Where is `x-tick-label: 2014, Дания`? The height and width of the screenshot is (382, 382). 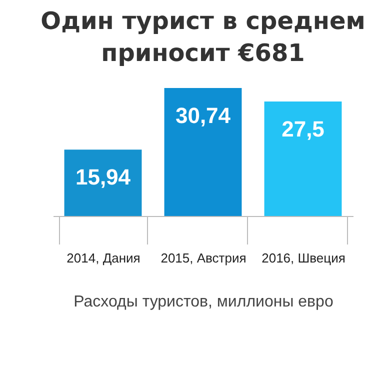 x-tick-label: 2014, Дания is located at coordinates (103, 258).